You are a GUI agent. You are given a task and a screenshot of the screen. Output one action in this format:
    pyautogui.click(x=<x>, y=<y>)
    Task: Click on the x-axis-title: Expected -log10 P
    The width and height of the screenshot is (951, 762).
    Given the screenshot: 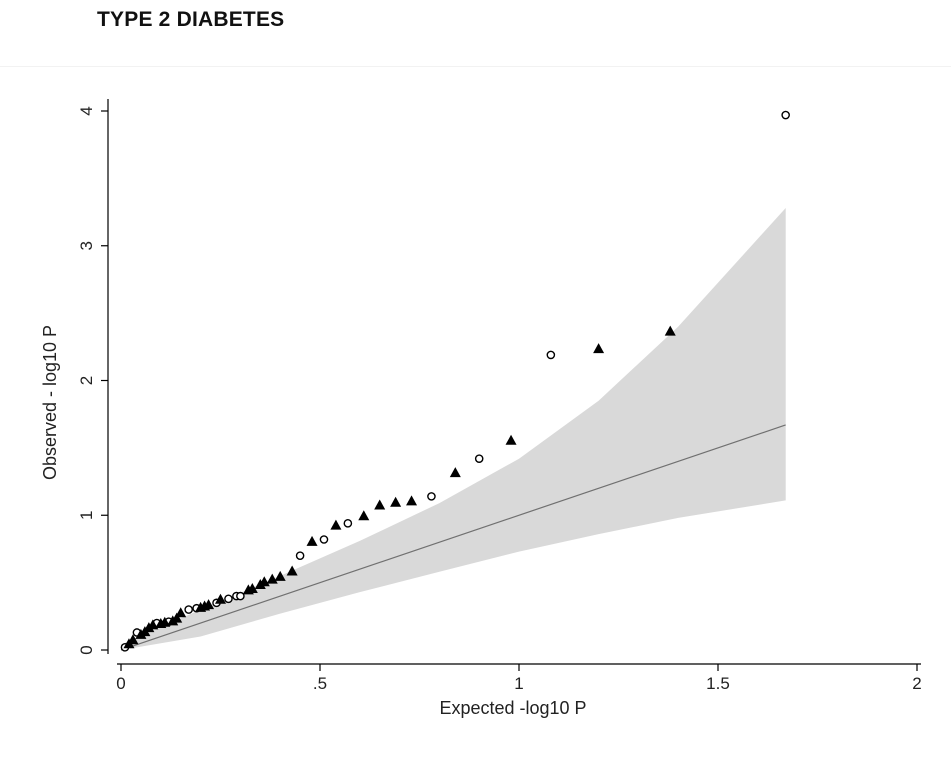 What is the action you would take?
    pyautogui.click(x=512, y=708)
    